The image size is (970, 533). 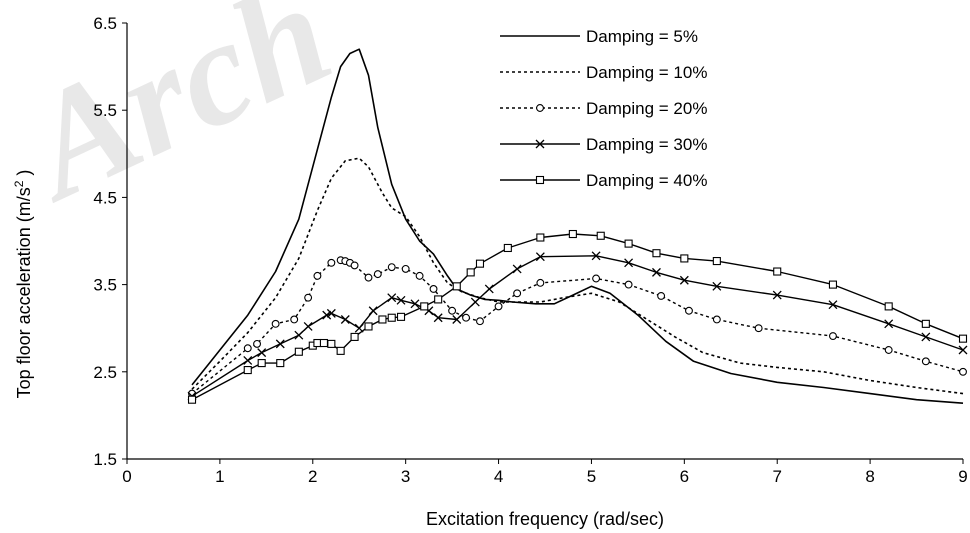 I want to click on x-tick-label: 3, so click(x=405, y=476).